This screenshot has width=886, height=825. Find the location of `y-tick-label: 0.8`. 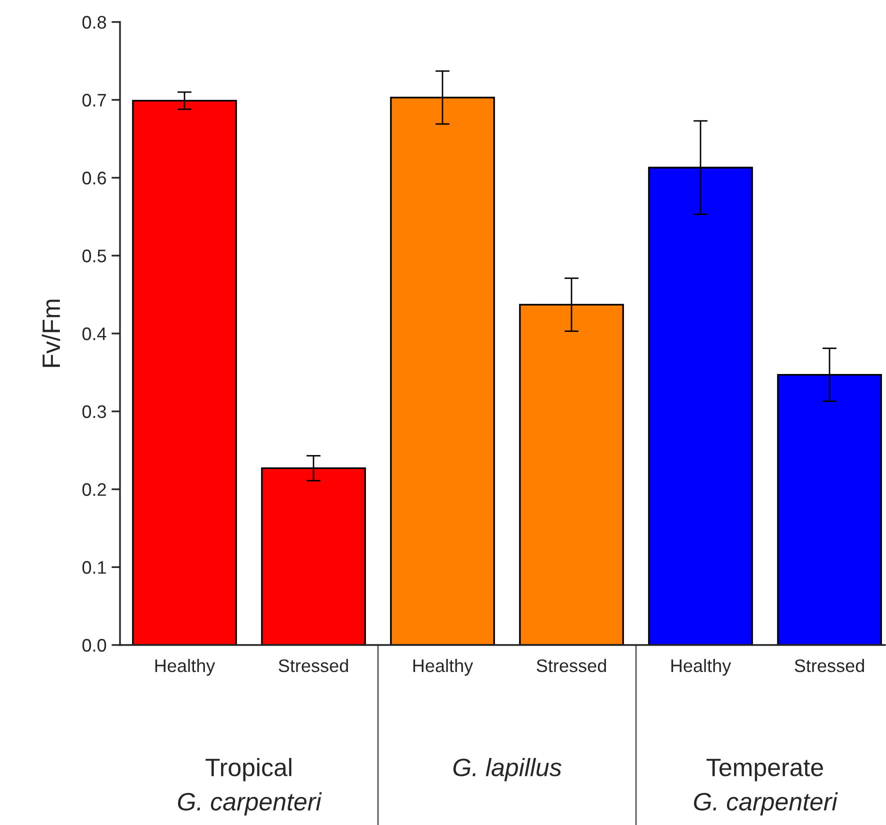

y-tick-label: 0.8 is located at coordinates (94, 22).